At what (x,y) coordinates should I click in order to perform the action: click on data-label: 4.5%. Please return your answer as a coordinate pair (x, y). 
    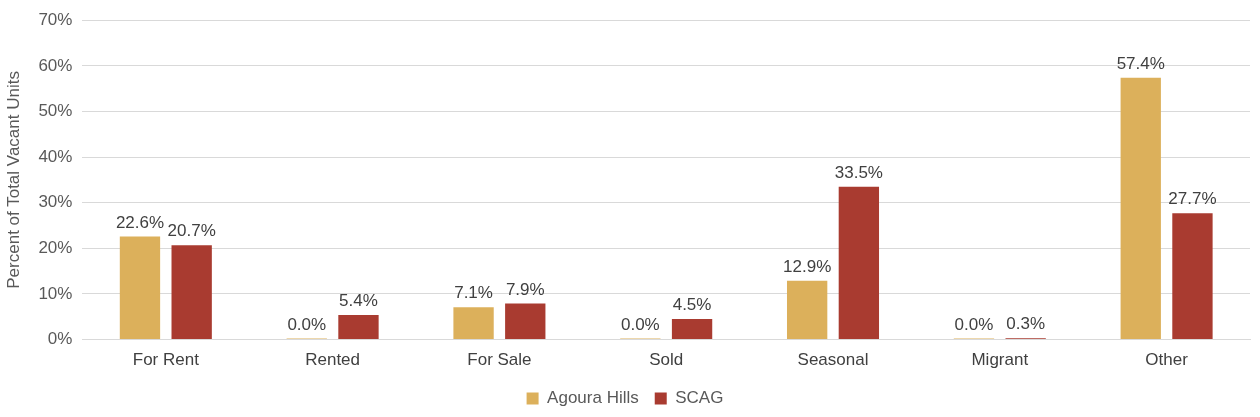
    Looking at the image, I should click on (692, 305).